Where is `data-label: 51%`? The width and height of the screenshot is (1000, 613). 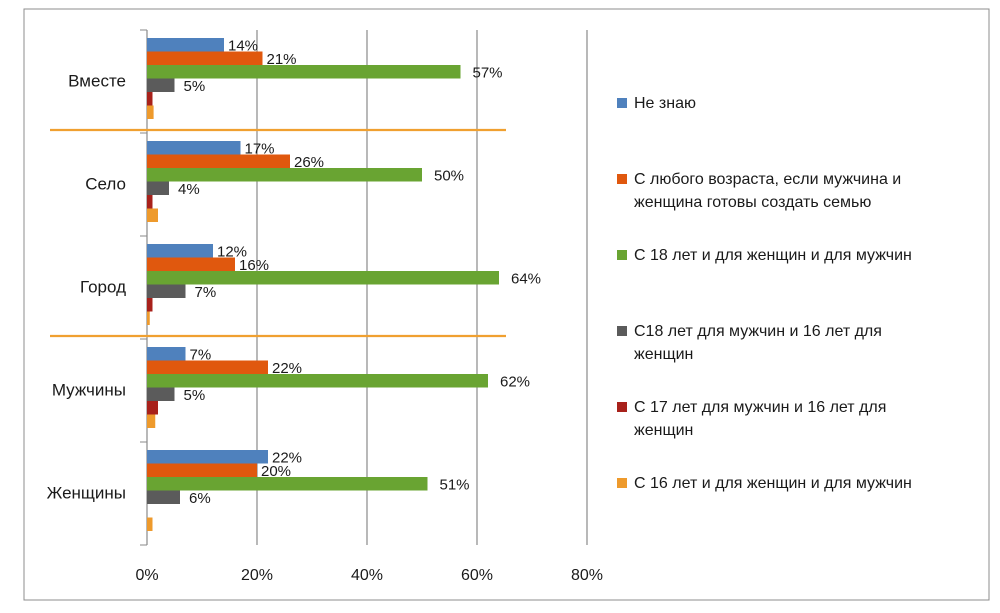
data-label: 51% is located at coordinates (455, 485).